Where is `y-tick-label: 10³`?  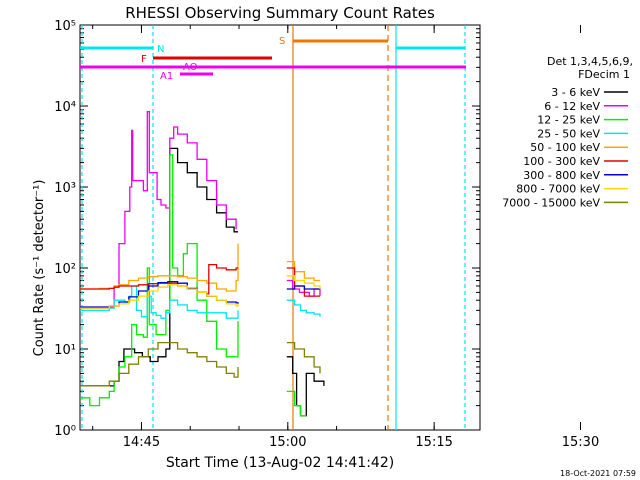 y-tick-label: 10³ is located at coordinates (65, 188).